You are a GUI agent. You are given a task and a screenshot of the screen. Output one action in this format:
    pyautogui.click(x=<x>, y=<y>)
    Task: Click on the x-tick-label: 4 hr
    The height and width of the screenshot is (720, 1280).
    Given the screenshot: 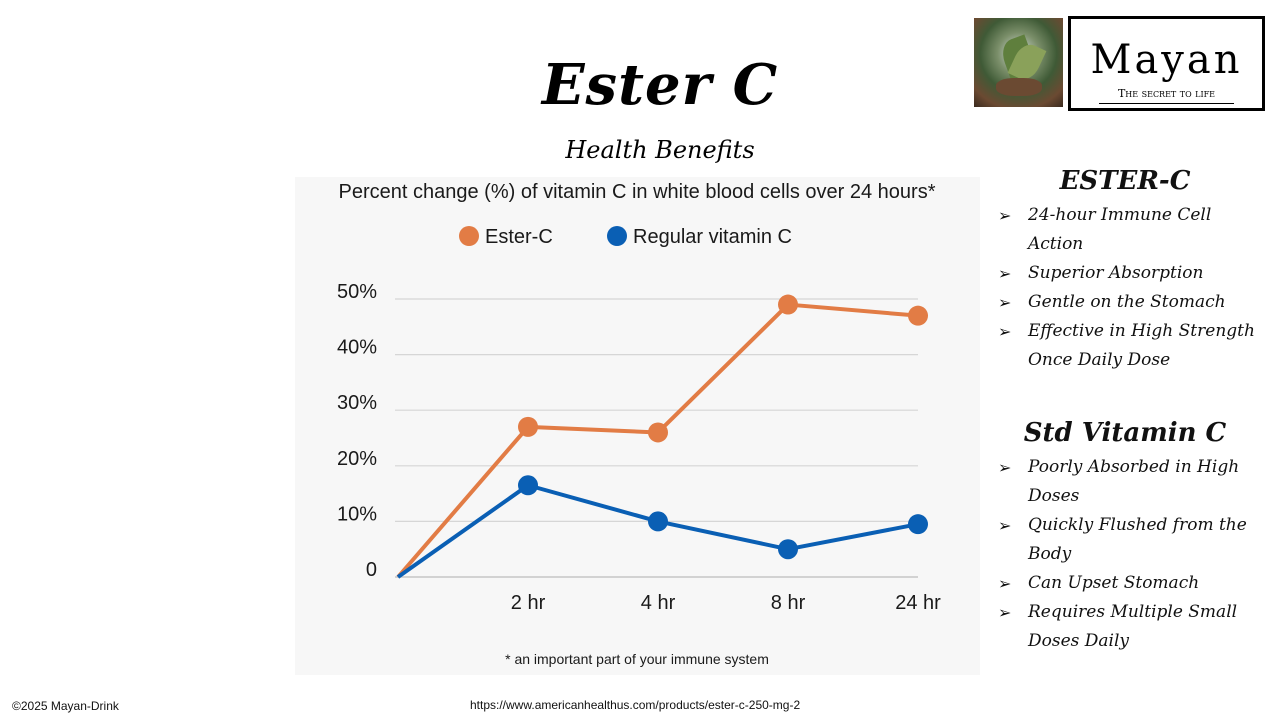 What is the action you would take?
    pyautogui.click(x=658, y=603)
    